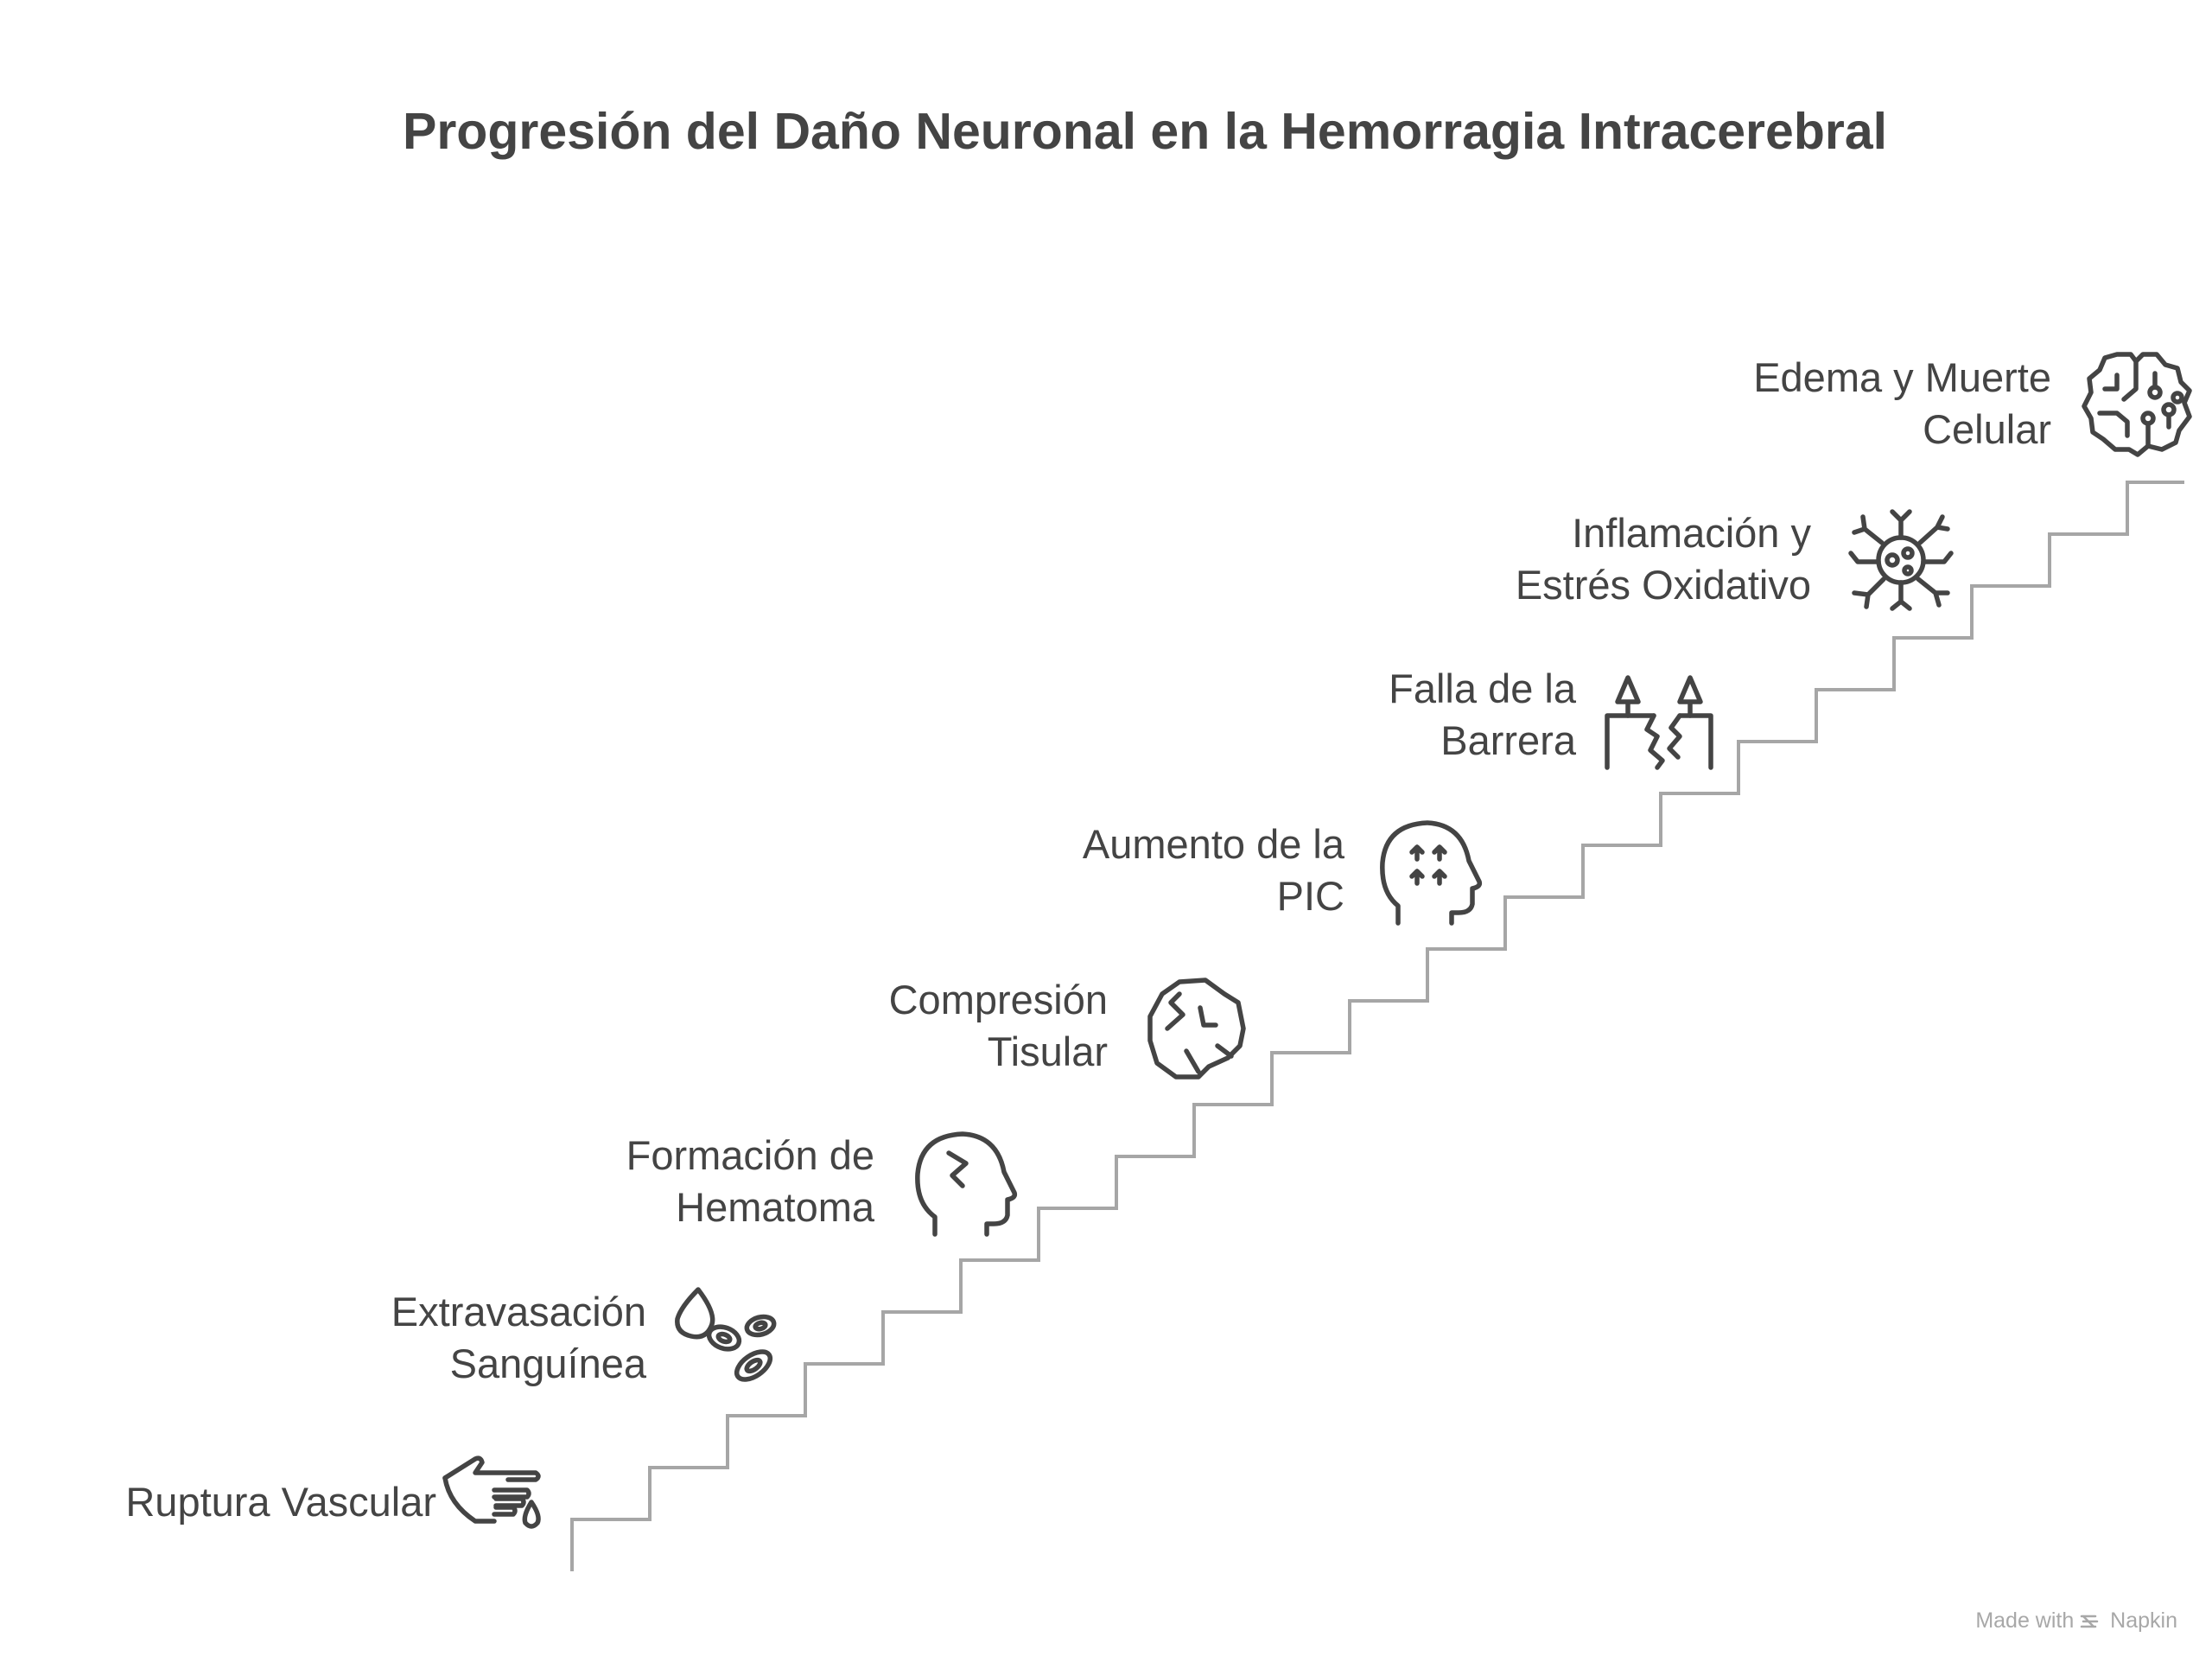  Describe the element at coordinates (1196, 1029) in the screenshot. I see `compressed-tissue-icon` at that location.